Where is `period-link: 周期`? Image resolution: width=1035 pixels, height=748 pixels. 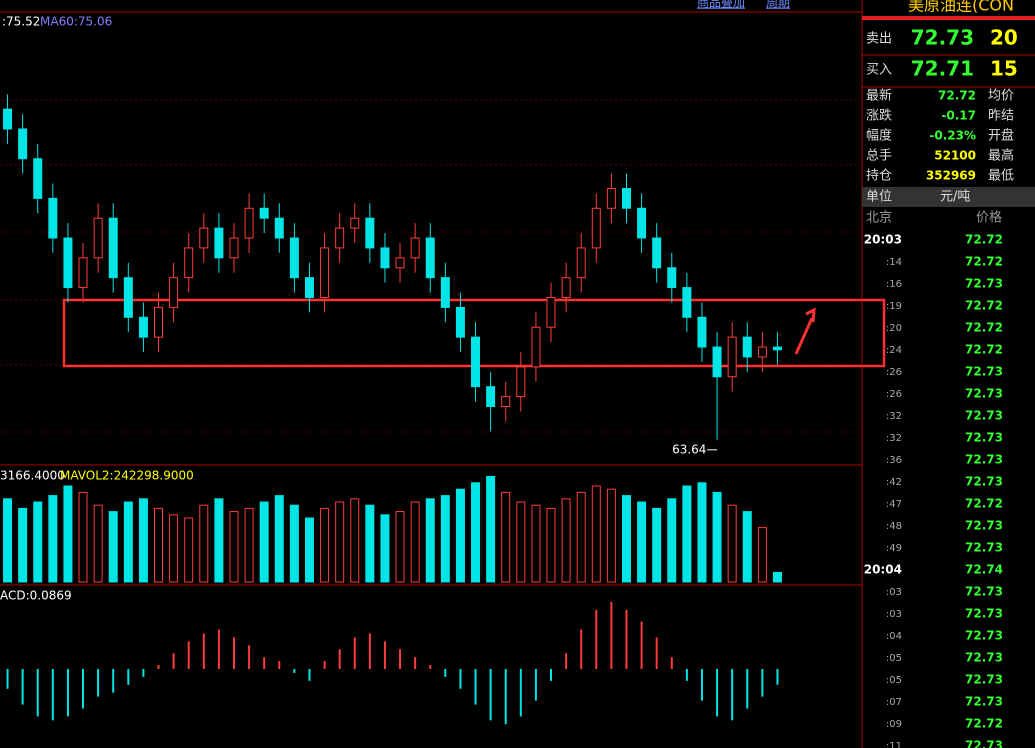
period-link: 周期 is located at coordinates (778, 5).